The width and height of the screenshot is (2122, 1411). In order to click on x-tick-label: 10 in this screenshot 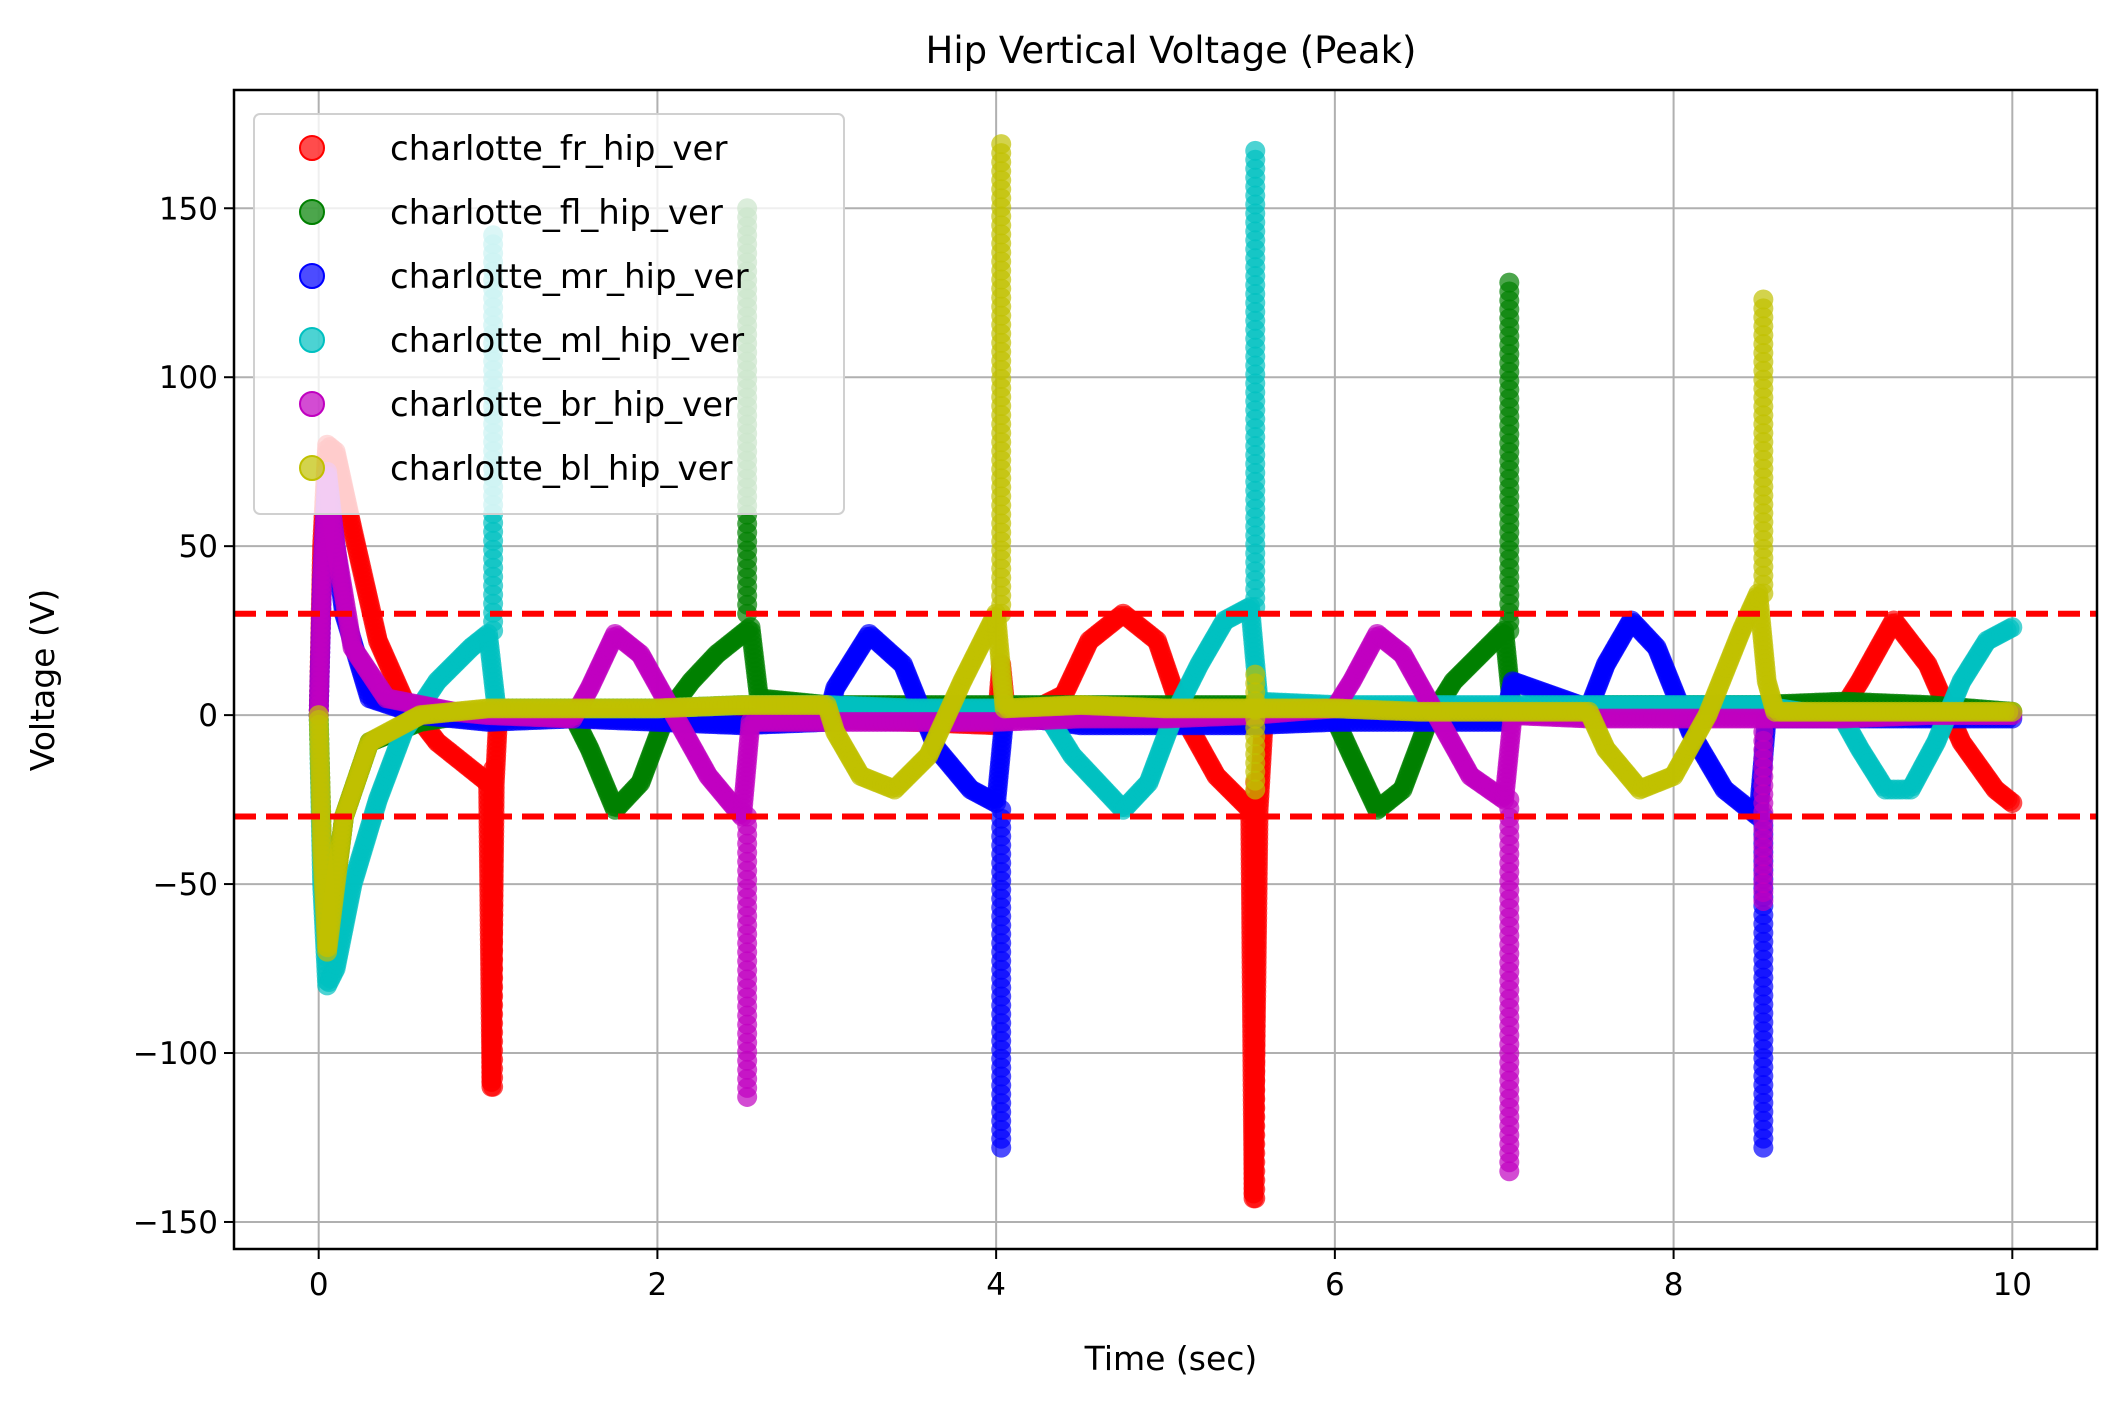, I will do `click(2012, 1285)`.